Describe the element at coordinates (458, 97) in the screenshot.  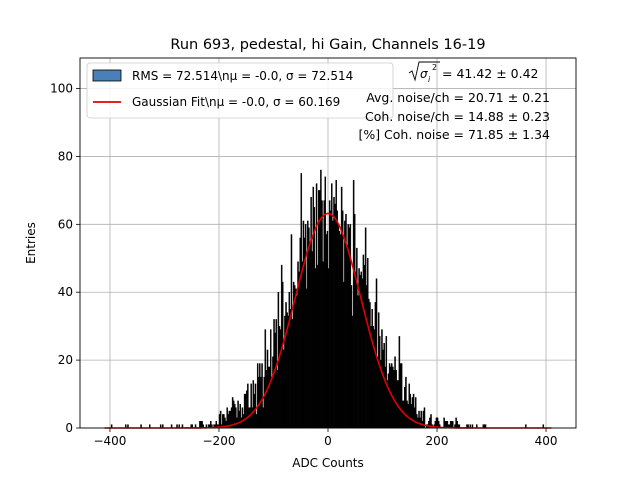
I see `annotation-avg-noise: Avg. noise/ch = 20.71 ± 0.21` at that location.